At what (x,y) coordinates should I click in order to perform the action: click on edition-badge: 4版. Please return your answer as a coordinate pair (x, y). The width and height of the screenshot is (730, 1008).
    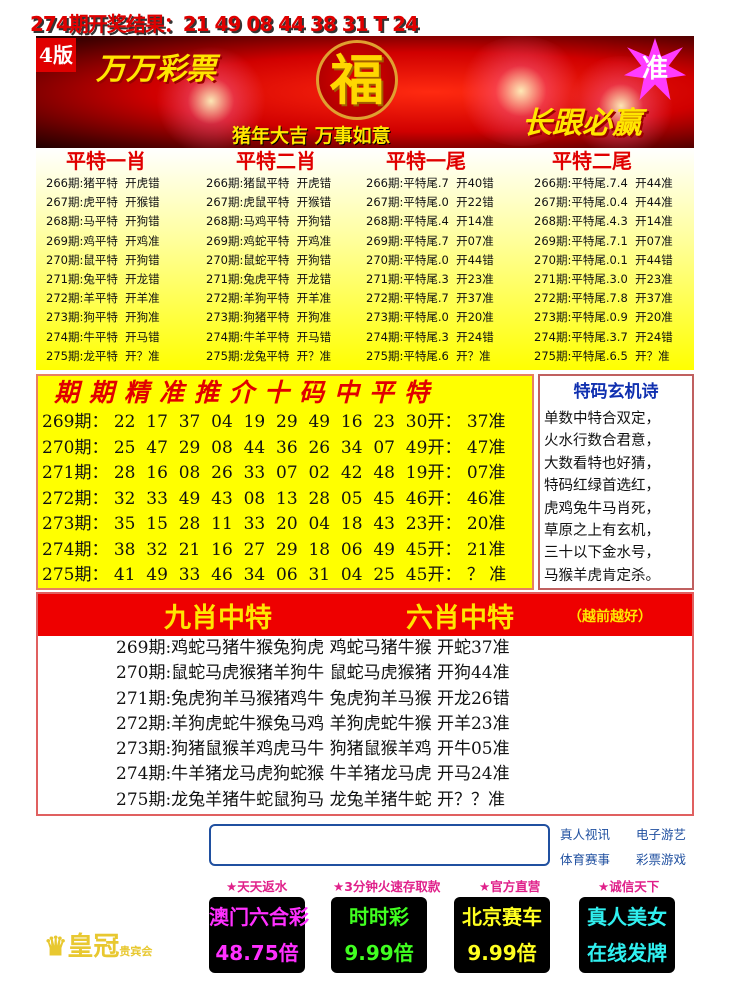
    Looking at the image, I should click on (56, 55).